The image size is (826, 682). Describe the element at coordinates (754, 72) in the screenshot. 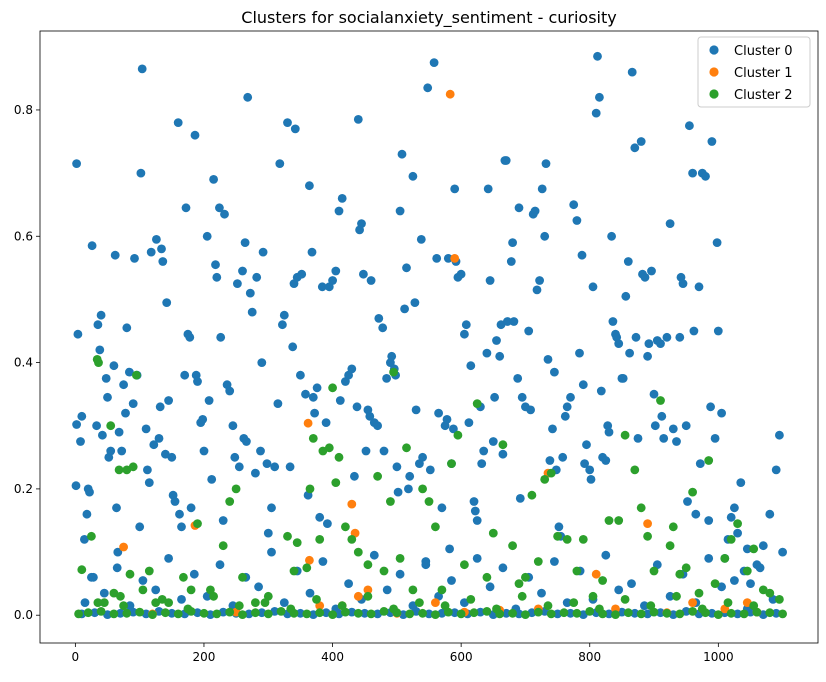

I see `legend-box` at that location.